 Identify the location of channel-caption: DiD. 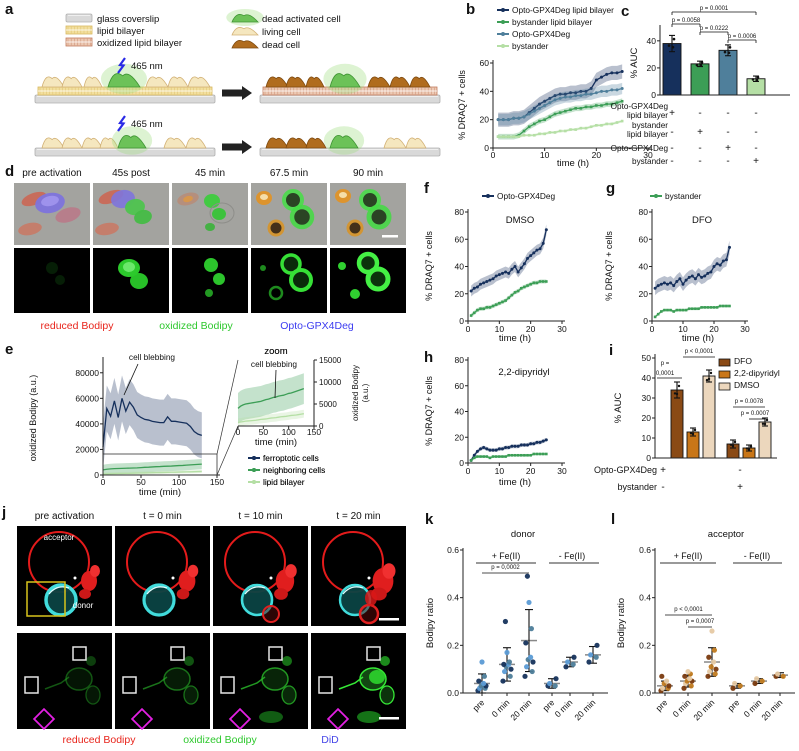
(330, 740).